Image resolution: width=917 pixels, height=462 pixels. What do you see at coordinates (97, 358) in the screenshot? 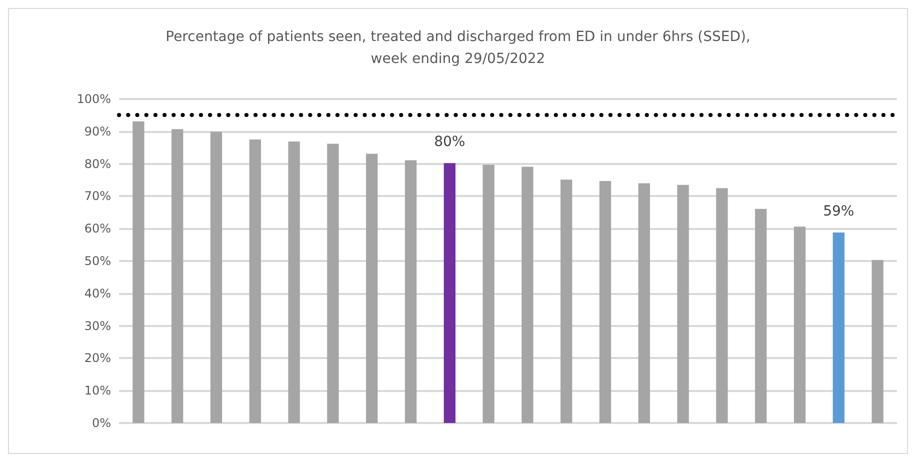
I see `y-tick-label: 20%` at bounding box center [97, 358].